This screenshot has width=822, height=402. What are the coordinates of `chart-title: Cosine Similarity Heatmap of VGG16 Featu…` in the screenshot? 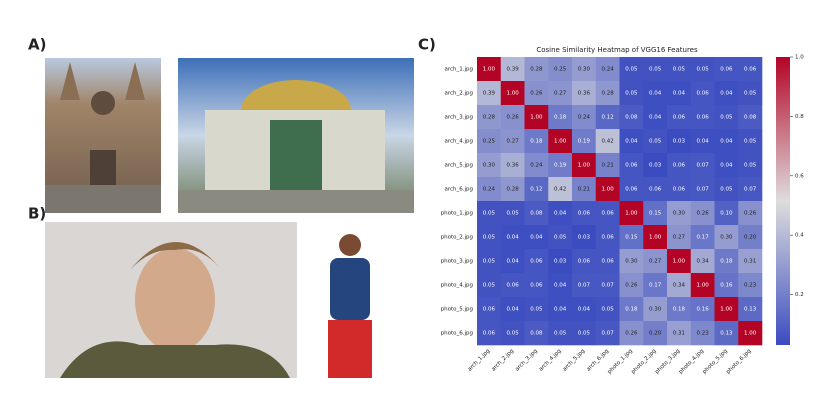 It's located at (617, 50).